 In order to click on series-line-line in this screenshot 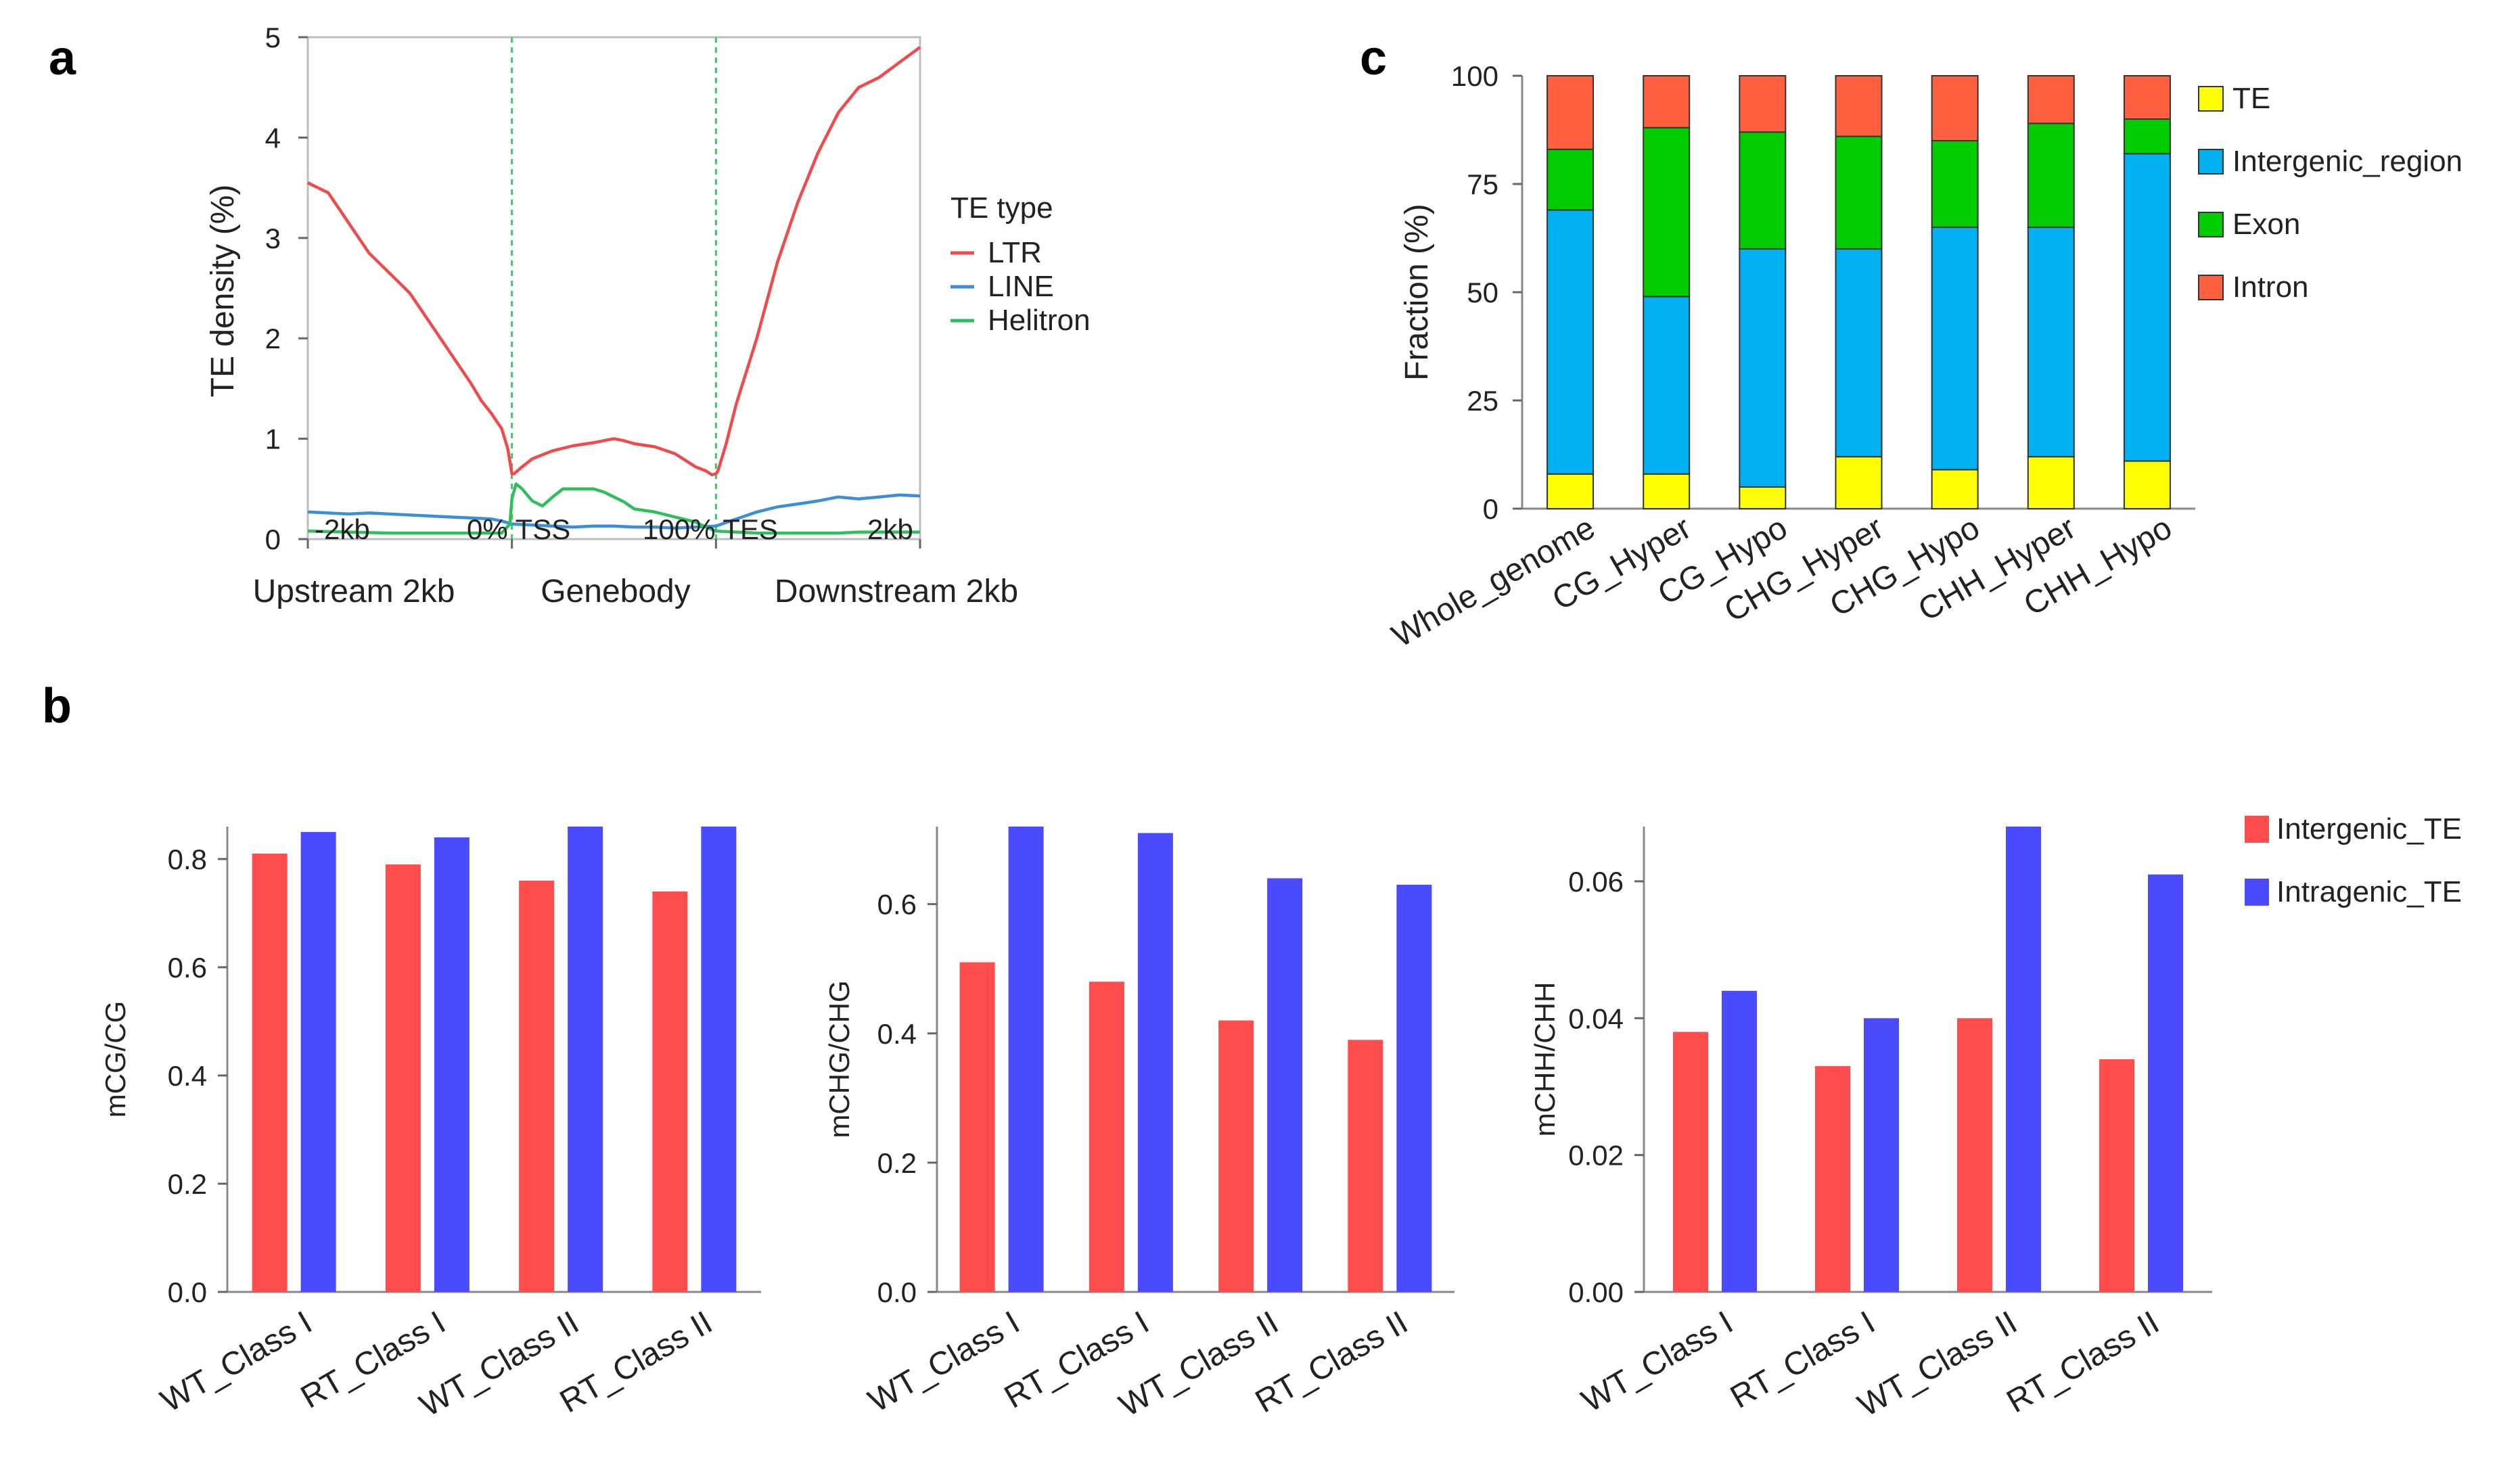, I will do `click(614, 511)`.